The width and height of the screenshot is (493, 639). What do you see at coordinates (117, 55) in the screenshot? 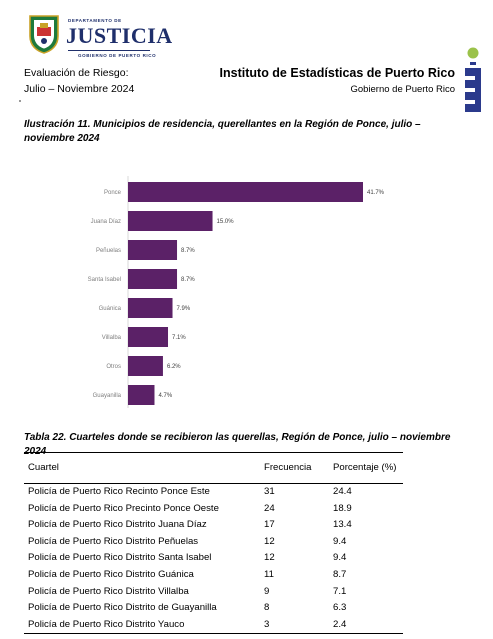
I see `logo-government-text: GOBIERNO DE PUERTO RICO` at bounding box center [117, 55].